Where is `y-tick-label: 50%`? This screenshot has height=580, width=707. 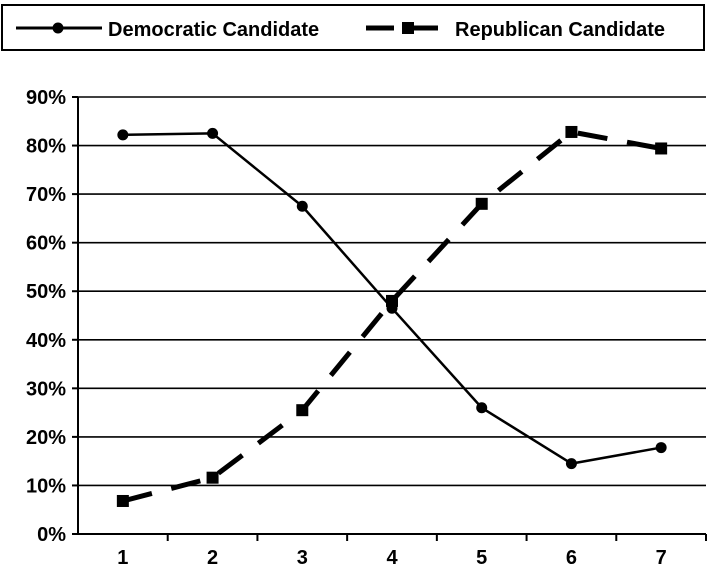 y-tick-label: 50% is located at coordinates (46, 292).